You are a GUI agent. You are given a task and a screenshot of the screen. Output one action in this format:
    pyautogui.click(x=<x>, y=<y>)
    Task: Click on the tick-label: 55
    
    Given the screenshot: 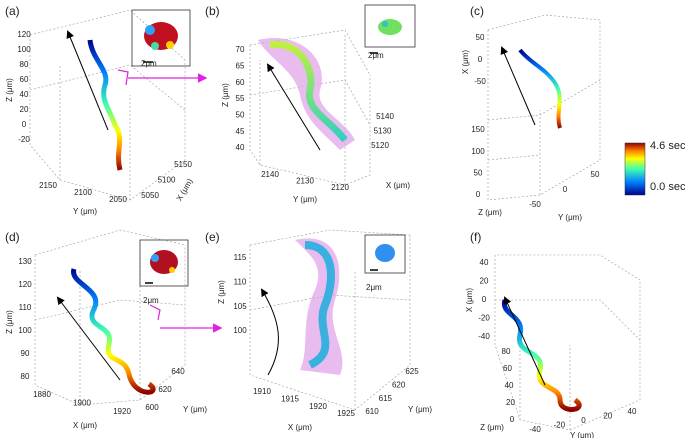 What is the action you would take?
    pyautogui.click(x=240, y=98)
    